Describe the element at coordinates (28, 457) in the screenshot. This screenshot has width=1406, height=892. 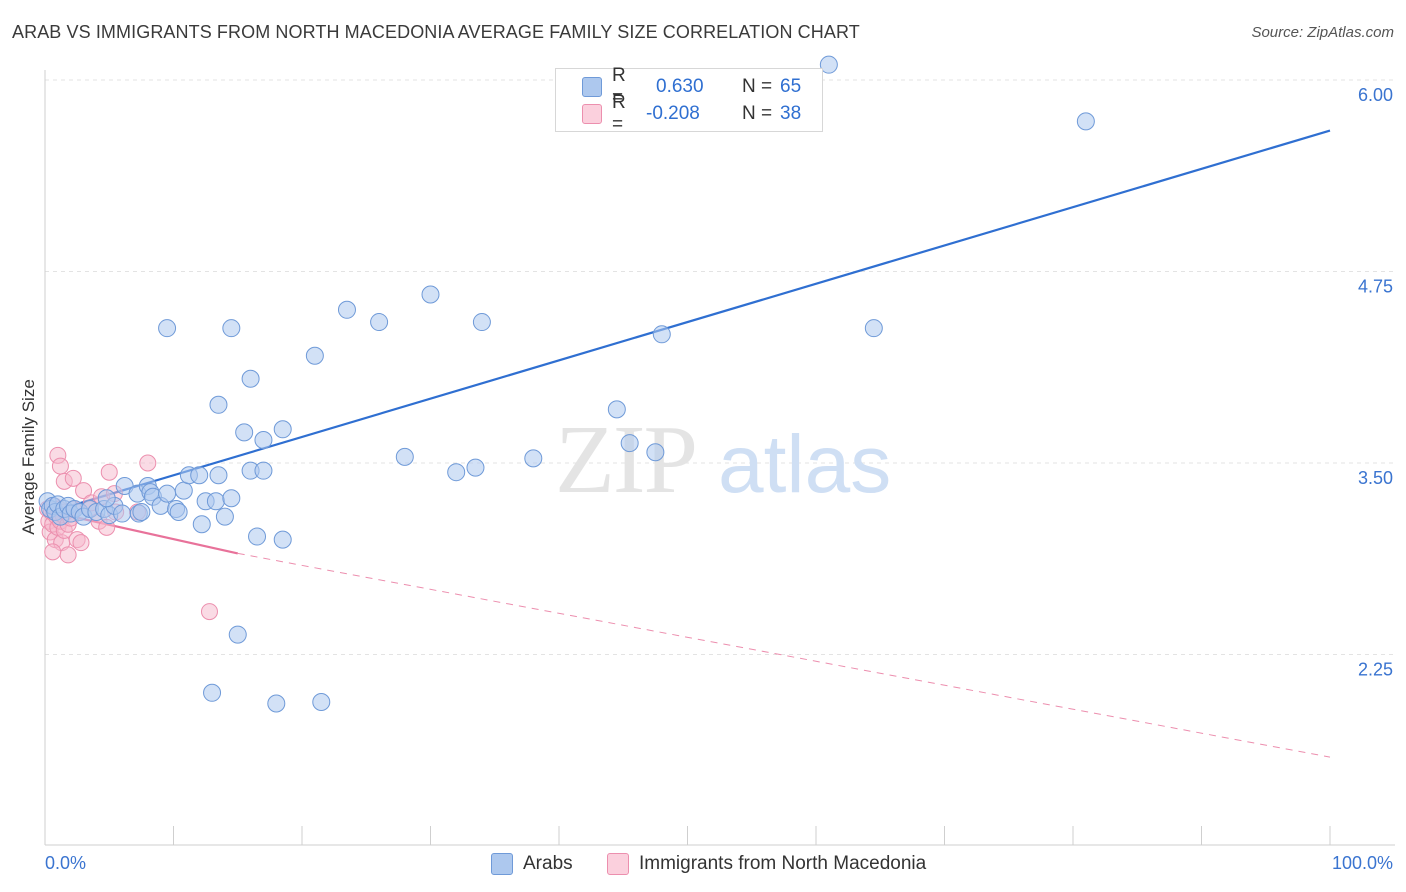
I see `y-axis-label: Average Family Size` at that location.